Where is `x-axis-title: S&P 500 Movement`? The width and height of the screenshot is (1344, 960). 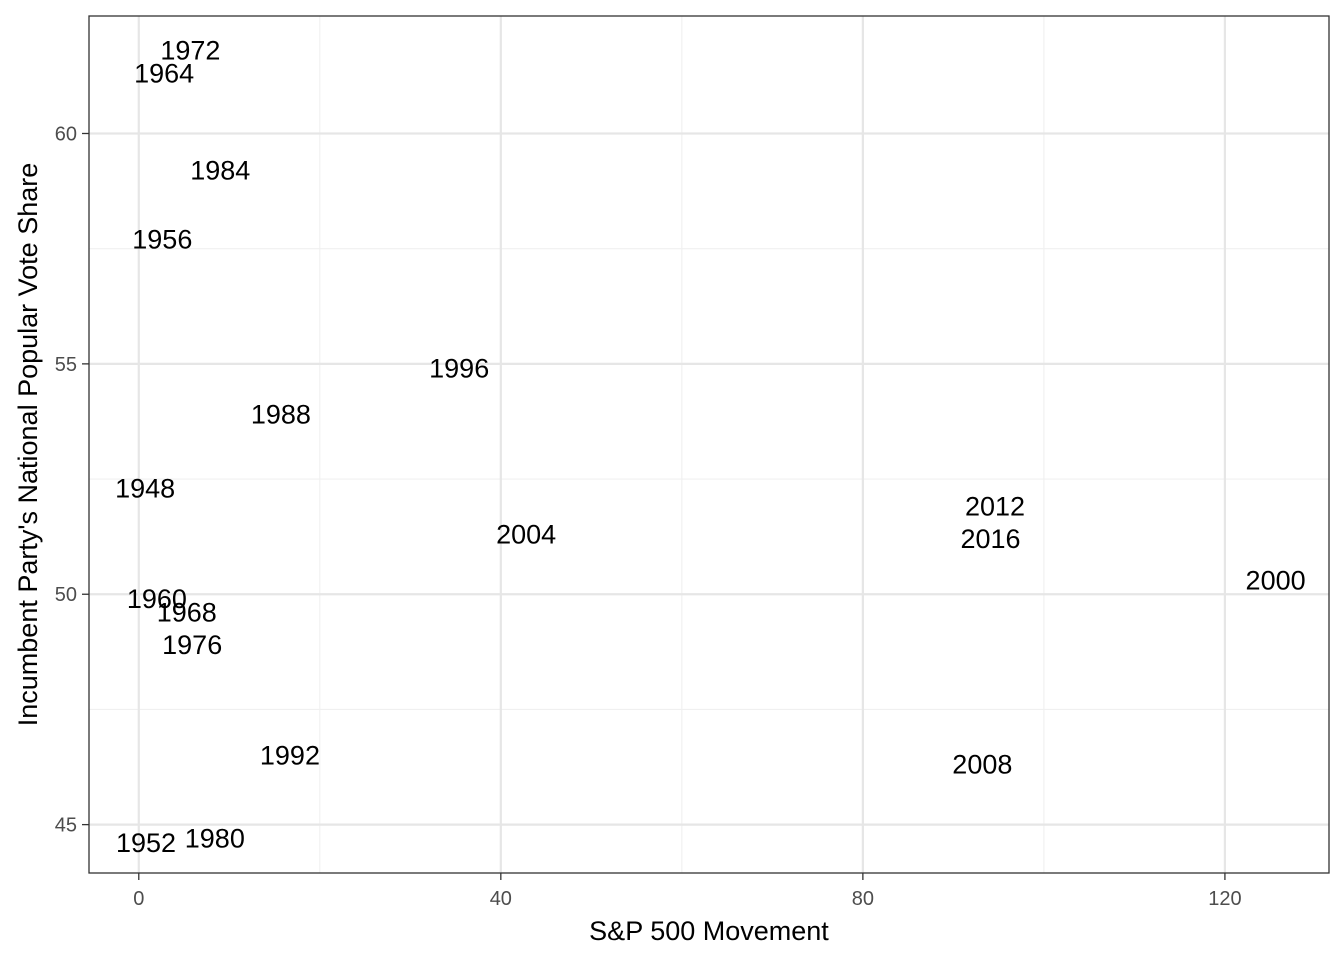 x-axis-title: S&P 500 Movement is located at coordinates (709, 931).